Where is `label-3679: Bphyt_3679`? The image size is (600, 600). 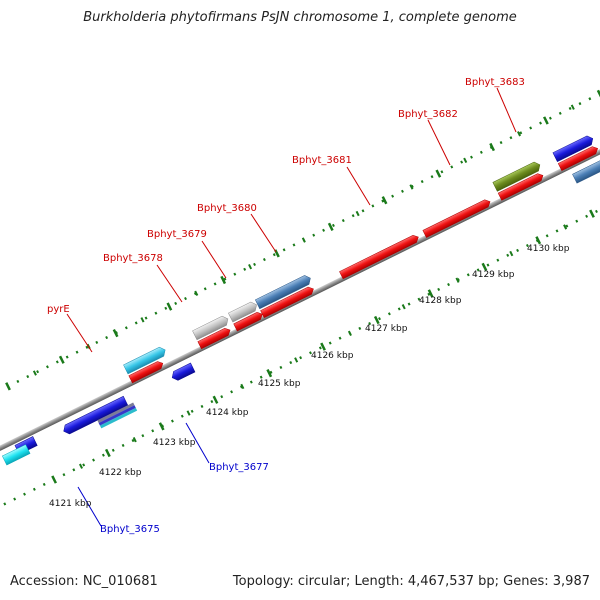
label-3679: Bphyt_3679 is located at coordinates (177, 234).